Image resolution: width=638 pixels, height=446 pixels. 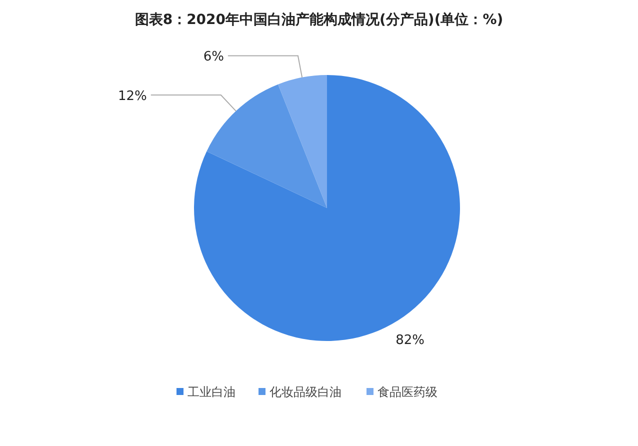 What do you see at coordinates (213, 57) in the screenshot?
I see `data-label: 6%` at bounding box center [213, 57].